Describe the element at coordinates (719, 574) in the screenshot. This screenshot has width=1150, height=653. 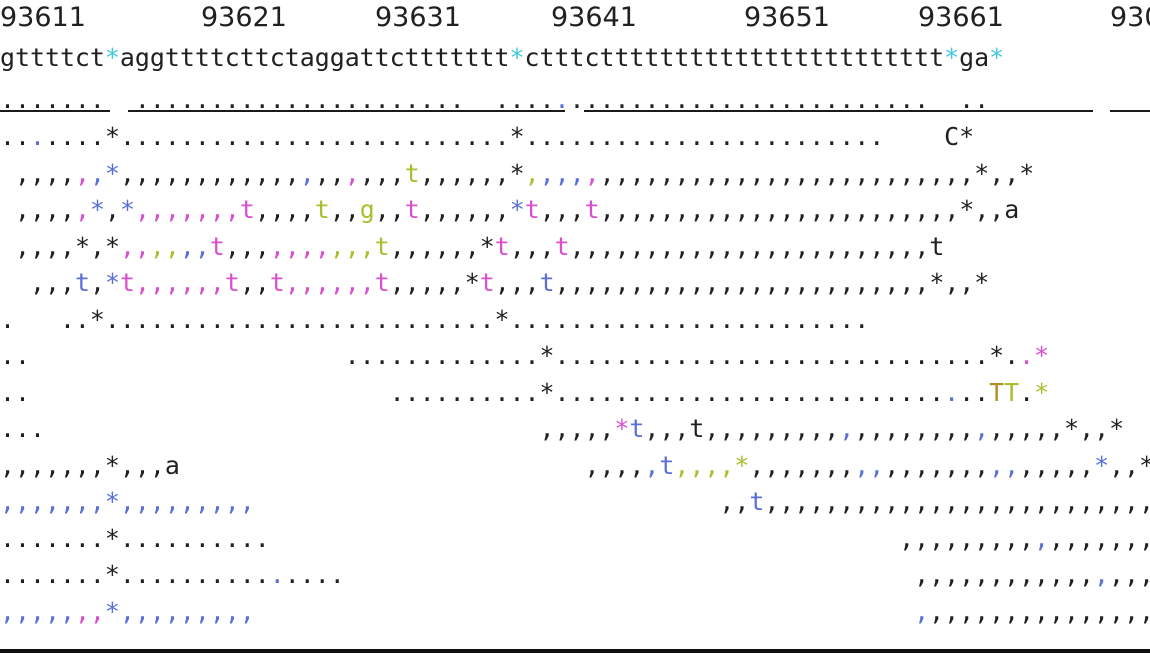
I see `read-segment: ,,,,,,,,,,,,` at that location.